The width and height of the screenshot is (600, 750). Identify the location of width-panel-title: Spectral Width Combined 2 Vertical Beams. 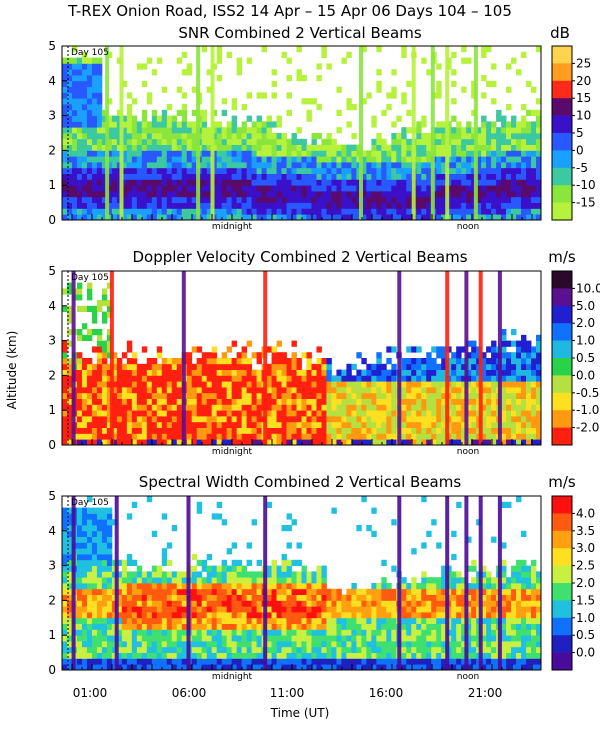
(300, 482).